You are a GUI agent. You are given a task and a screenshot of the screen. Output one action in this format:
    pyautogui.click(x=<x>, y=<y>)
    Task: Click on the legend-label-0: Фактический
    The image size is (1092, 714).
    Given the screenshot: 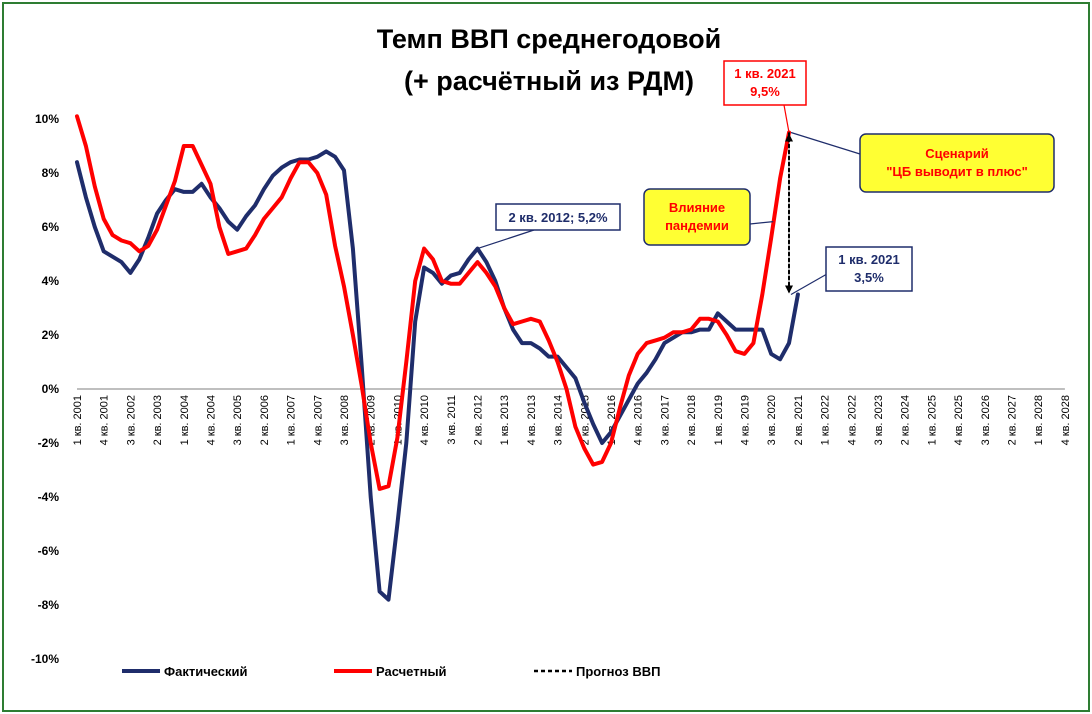 What is the action you would take?
    pyautogui.click(x=206, y=671)
    